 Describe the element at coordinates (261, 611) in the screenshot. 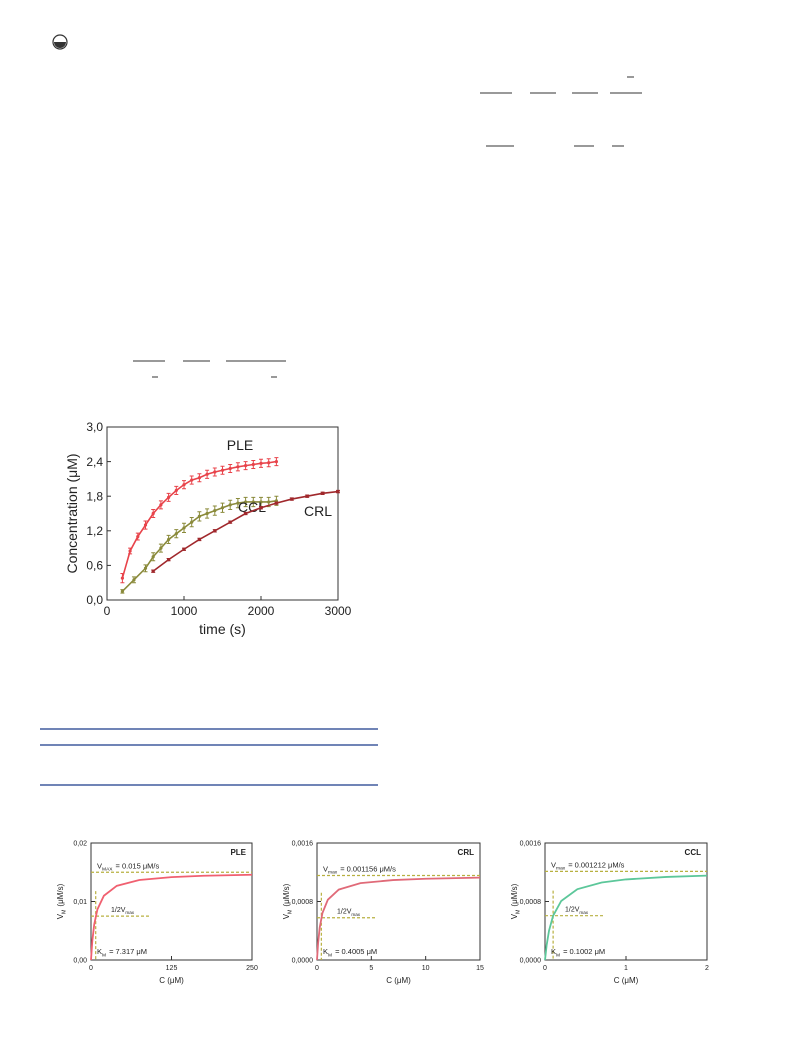

I see `x-tick-label: 2000` at that location.